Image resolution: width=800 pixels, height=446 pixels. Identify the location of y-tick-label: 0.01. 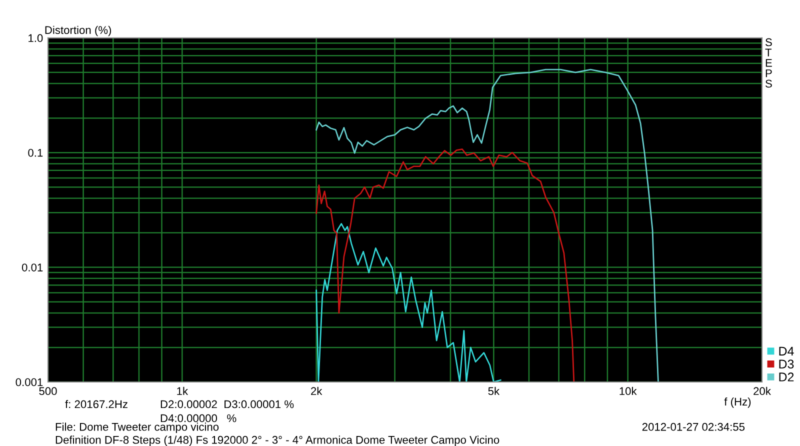
(32, 268).